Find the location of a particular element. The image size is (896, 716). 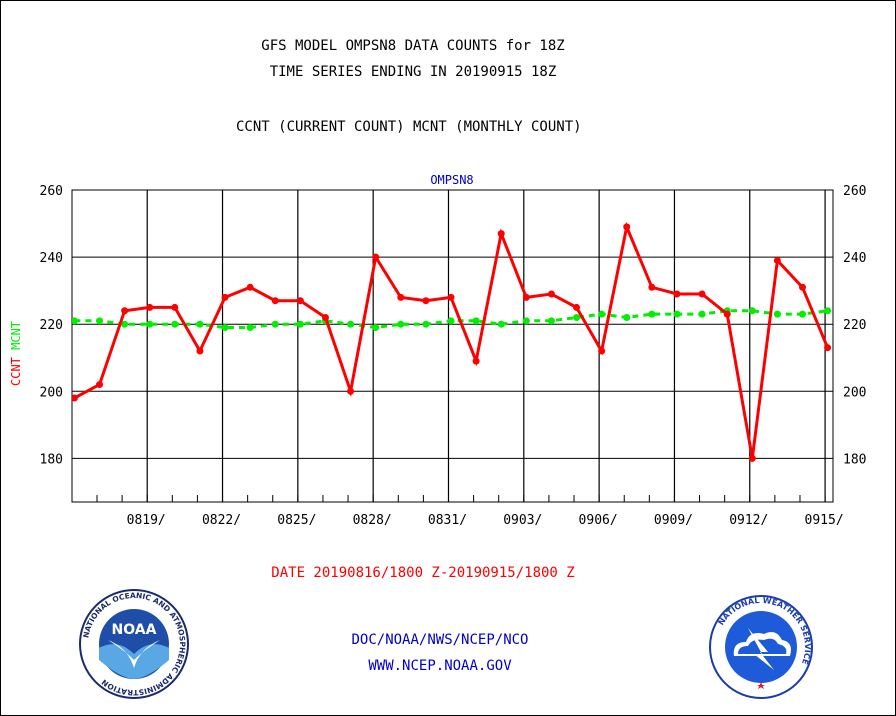

y-axis-label-mcnt: MCNT is located at coordinates (16, 339).